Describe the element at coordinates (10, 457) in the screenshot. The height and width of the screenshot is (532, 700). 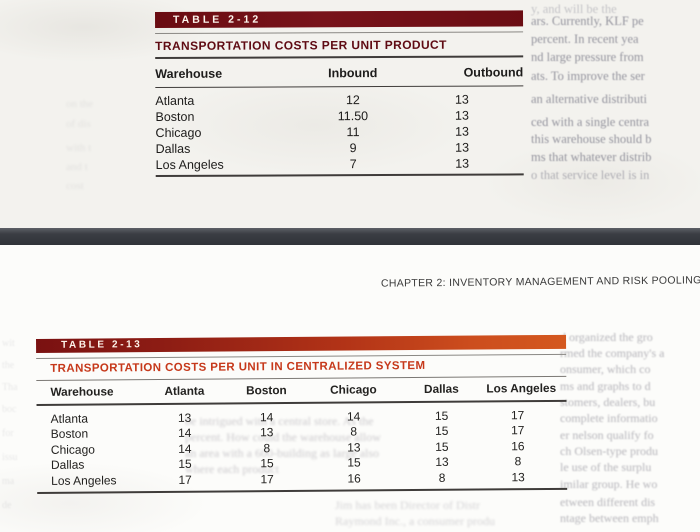
I see `ghost-text-line: issu` at that location.